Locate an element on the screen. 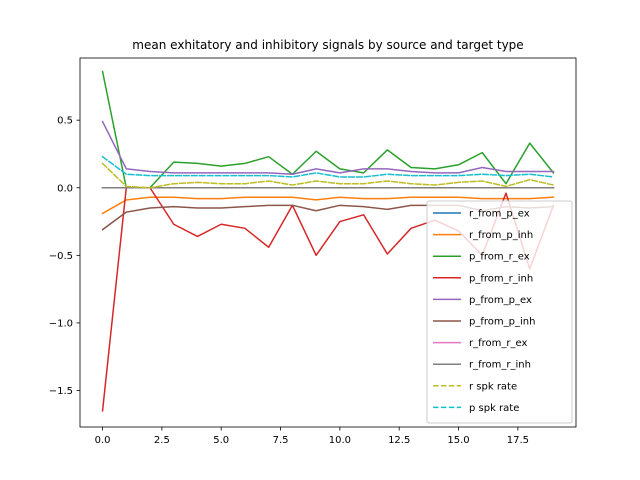 The width and height of the screenshot is (640, 480). x-tick-label: 12.5 is located at coordinates (399, 440).